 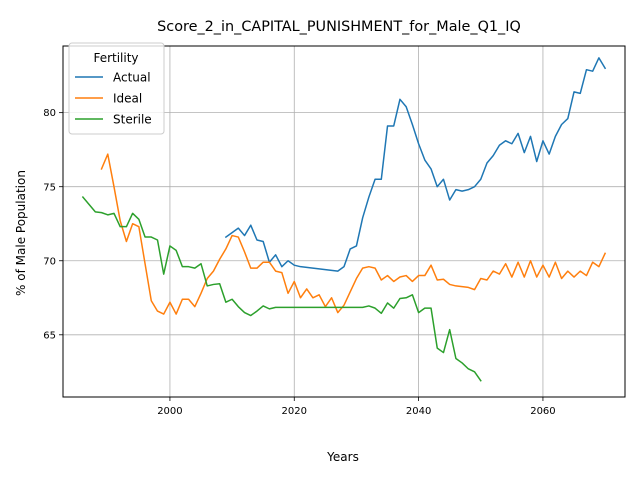 I want to click on x-tick-label: 2060, so click(x=542, y=411).